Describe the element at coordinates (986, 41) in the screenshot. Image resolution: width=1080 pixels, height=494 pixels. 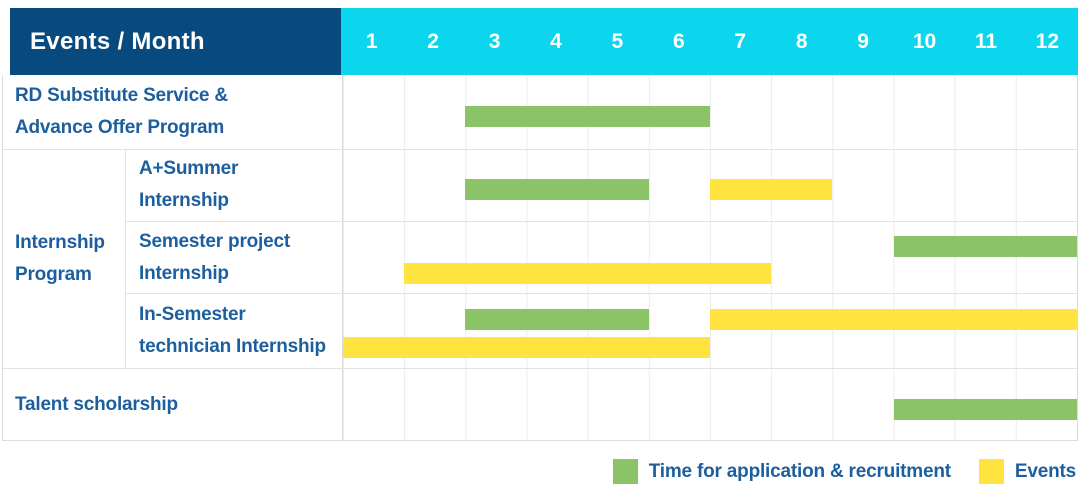
I see `month-header-11: 11` at that location.